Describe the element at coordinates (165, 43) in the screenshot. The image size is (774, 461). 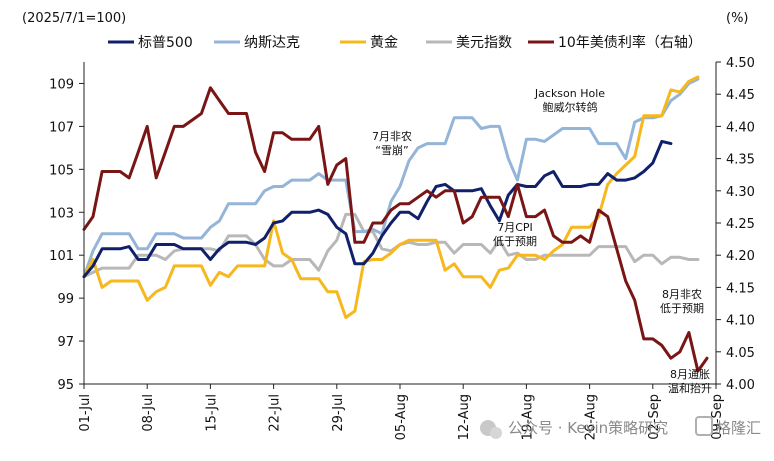
I see `legend-label: 标普500` at that location.